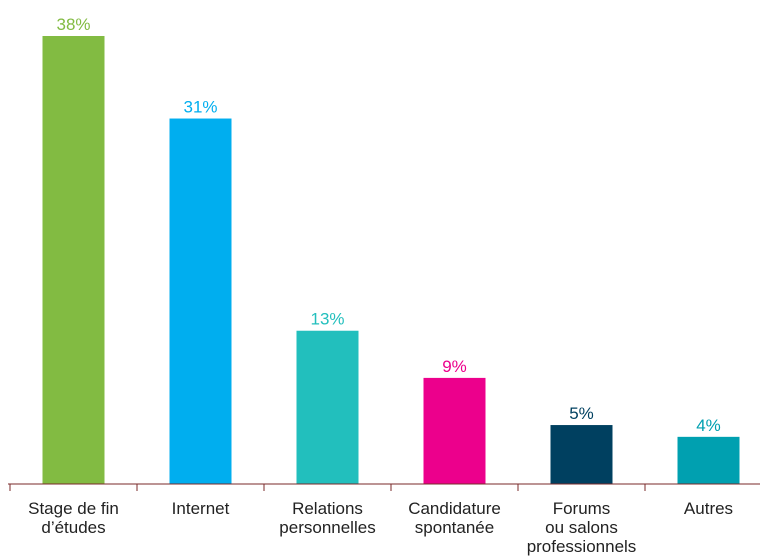 The height and width of the screenshot is (558, 760). I want to click on category-label-3: Candidature spontanée, so click(454, 518).